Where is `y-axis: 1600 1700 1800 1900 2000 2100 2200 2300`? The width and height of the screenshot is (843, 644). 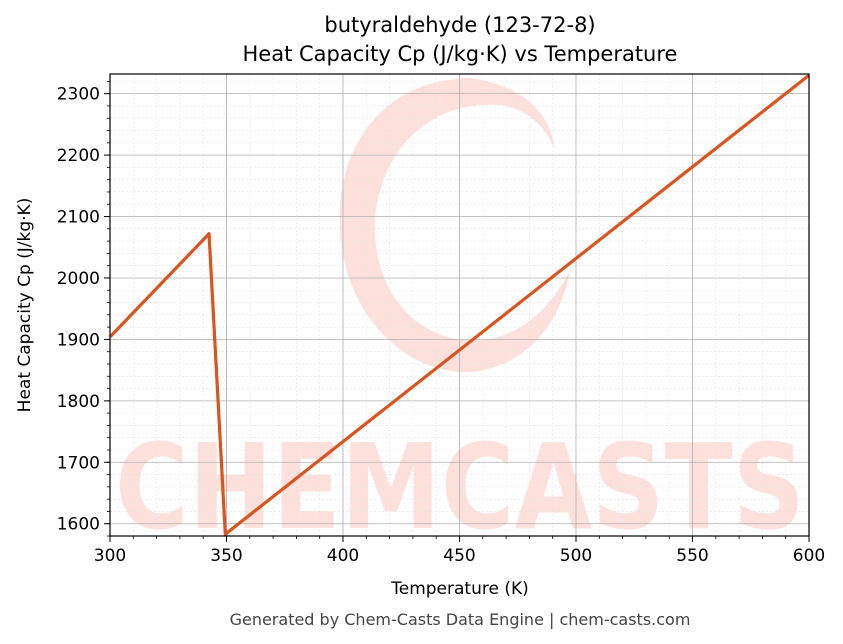 y-axis: 1600 1700 1800 1900 2000 2100 2200 2300 is located at coordinates (83, 308).